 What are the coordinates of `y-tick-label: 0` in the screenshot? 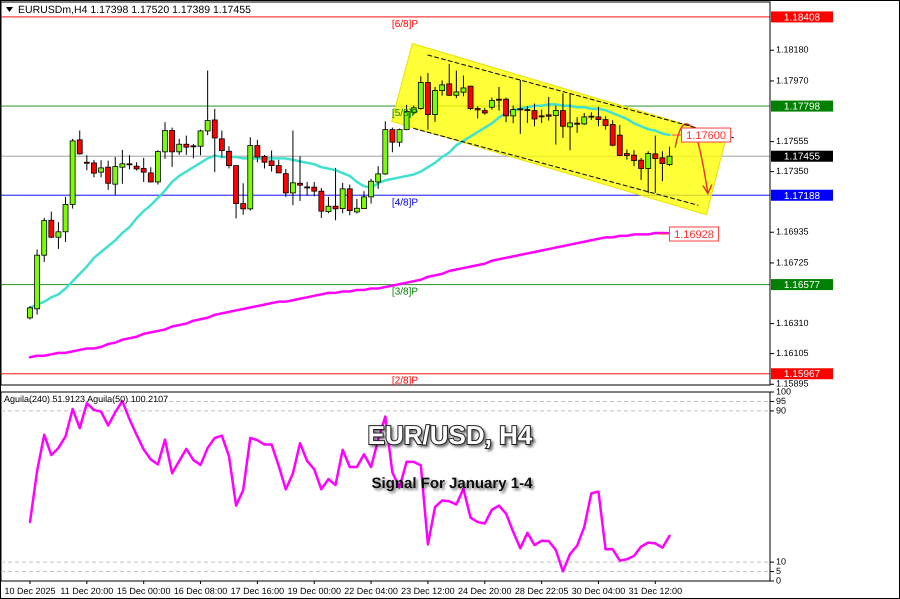 It's located at (779, 580).